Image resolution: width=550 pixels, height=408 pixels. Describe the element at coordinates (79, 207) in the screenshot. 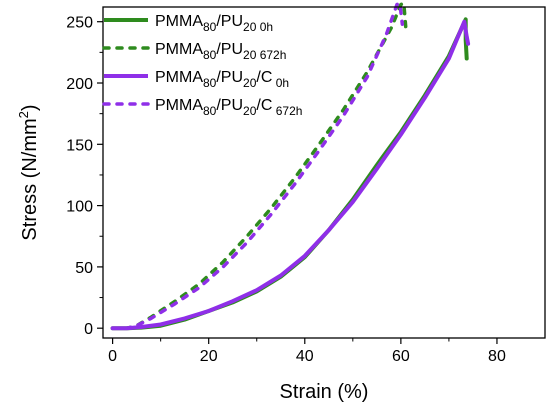

I see `y-tick-label-2: 100` at that location.